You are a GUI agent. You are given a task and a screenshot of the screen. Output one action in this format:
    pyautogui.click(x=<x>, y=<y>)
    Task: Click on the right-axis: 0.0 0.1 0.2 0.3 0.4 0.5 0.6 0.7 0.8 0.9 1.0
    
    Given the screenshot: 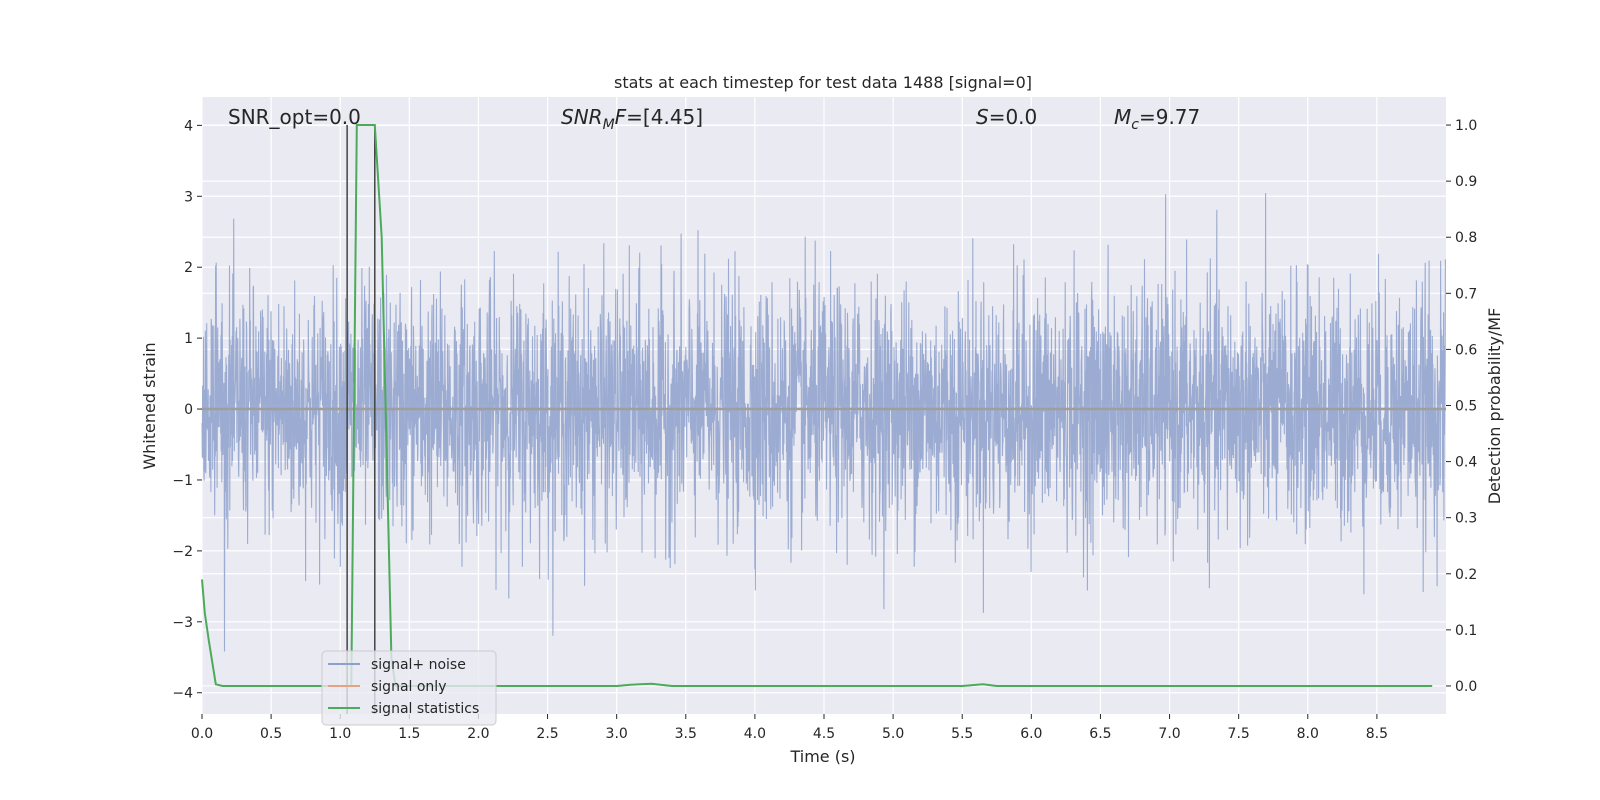 What is the action you would take?
    pyautogui.click(x=1461, y=406)
    